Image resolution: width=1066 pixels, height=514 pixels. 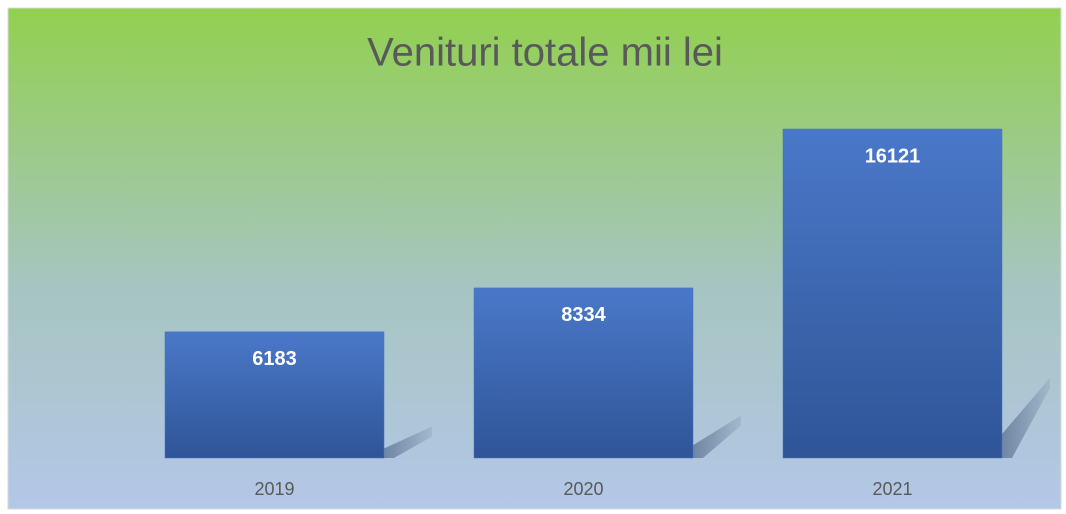 What do you see at coordinates (274, 489) in the screenshot?
I see `x-tick-label: 2019` at bounding box center [274, 489].